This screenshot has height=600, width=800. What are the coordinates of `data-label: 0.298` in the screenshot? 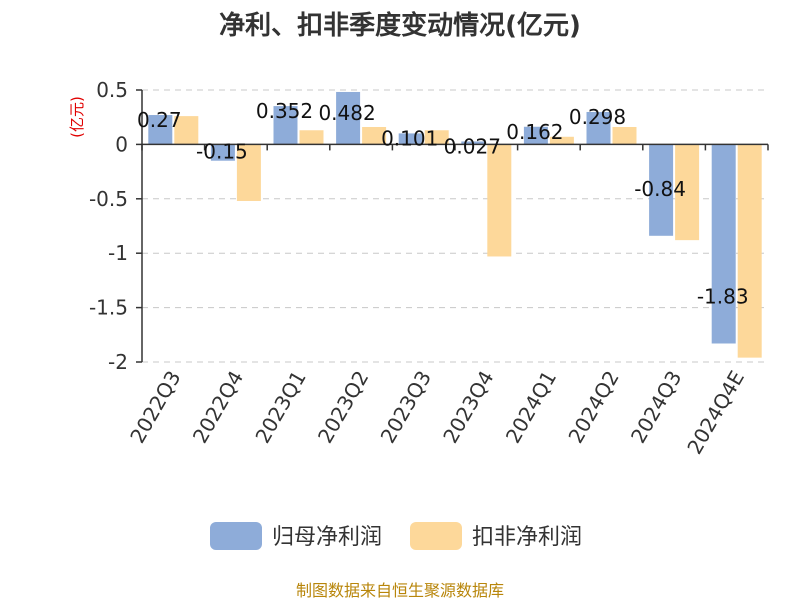 It's located at (597, 117).